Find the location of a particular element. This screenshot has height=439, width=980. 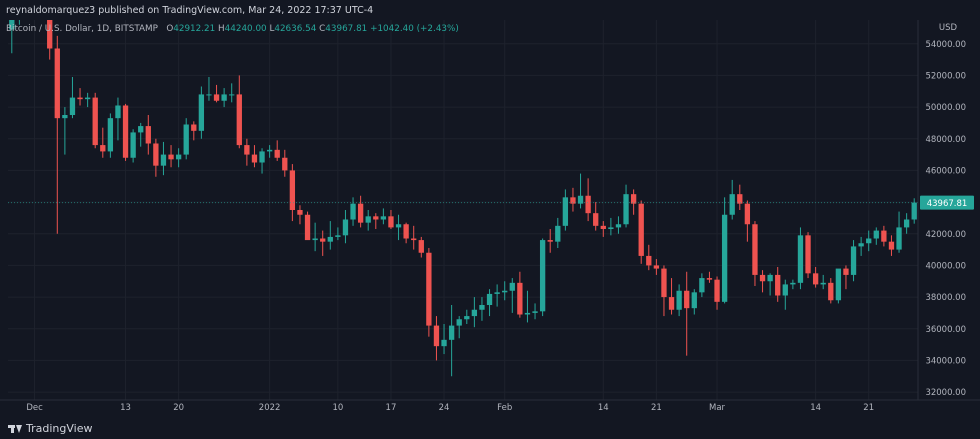

time-tick-label: 24 is located at coordinates (444, 408).